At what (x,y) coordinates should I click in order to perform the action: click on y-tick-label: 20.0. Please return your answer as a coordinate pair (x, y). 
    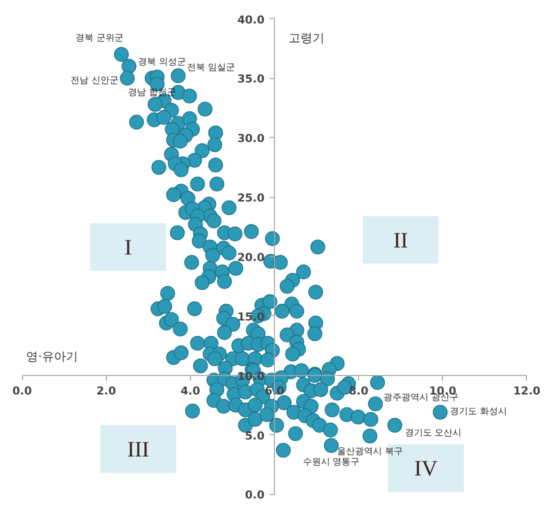
    Looking at the image, I should click on (251, 257).